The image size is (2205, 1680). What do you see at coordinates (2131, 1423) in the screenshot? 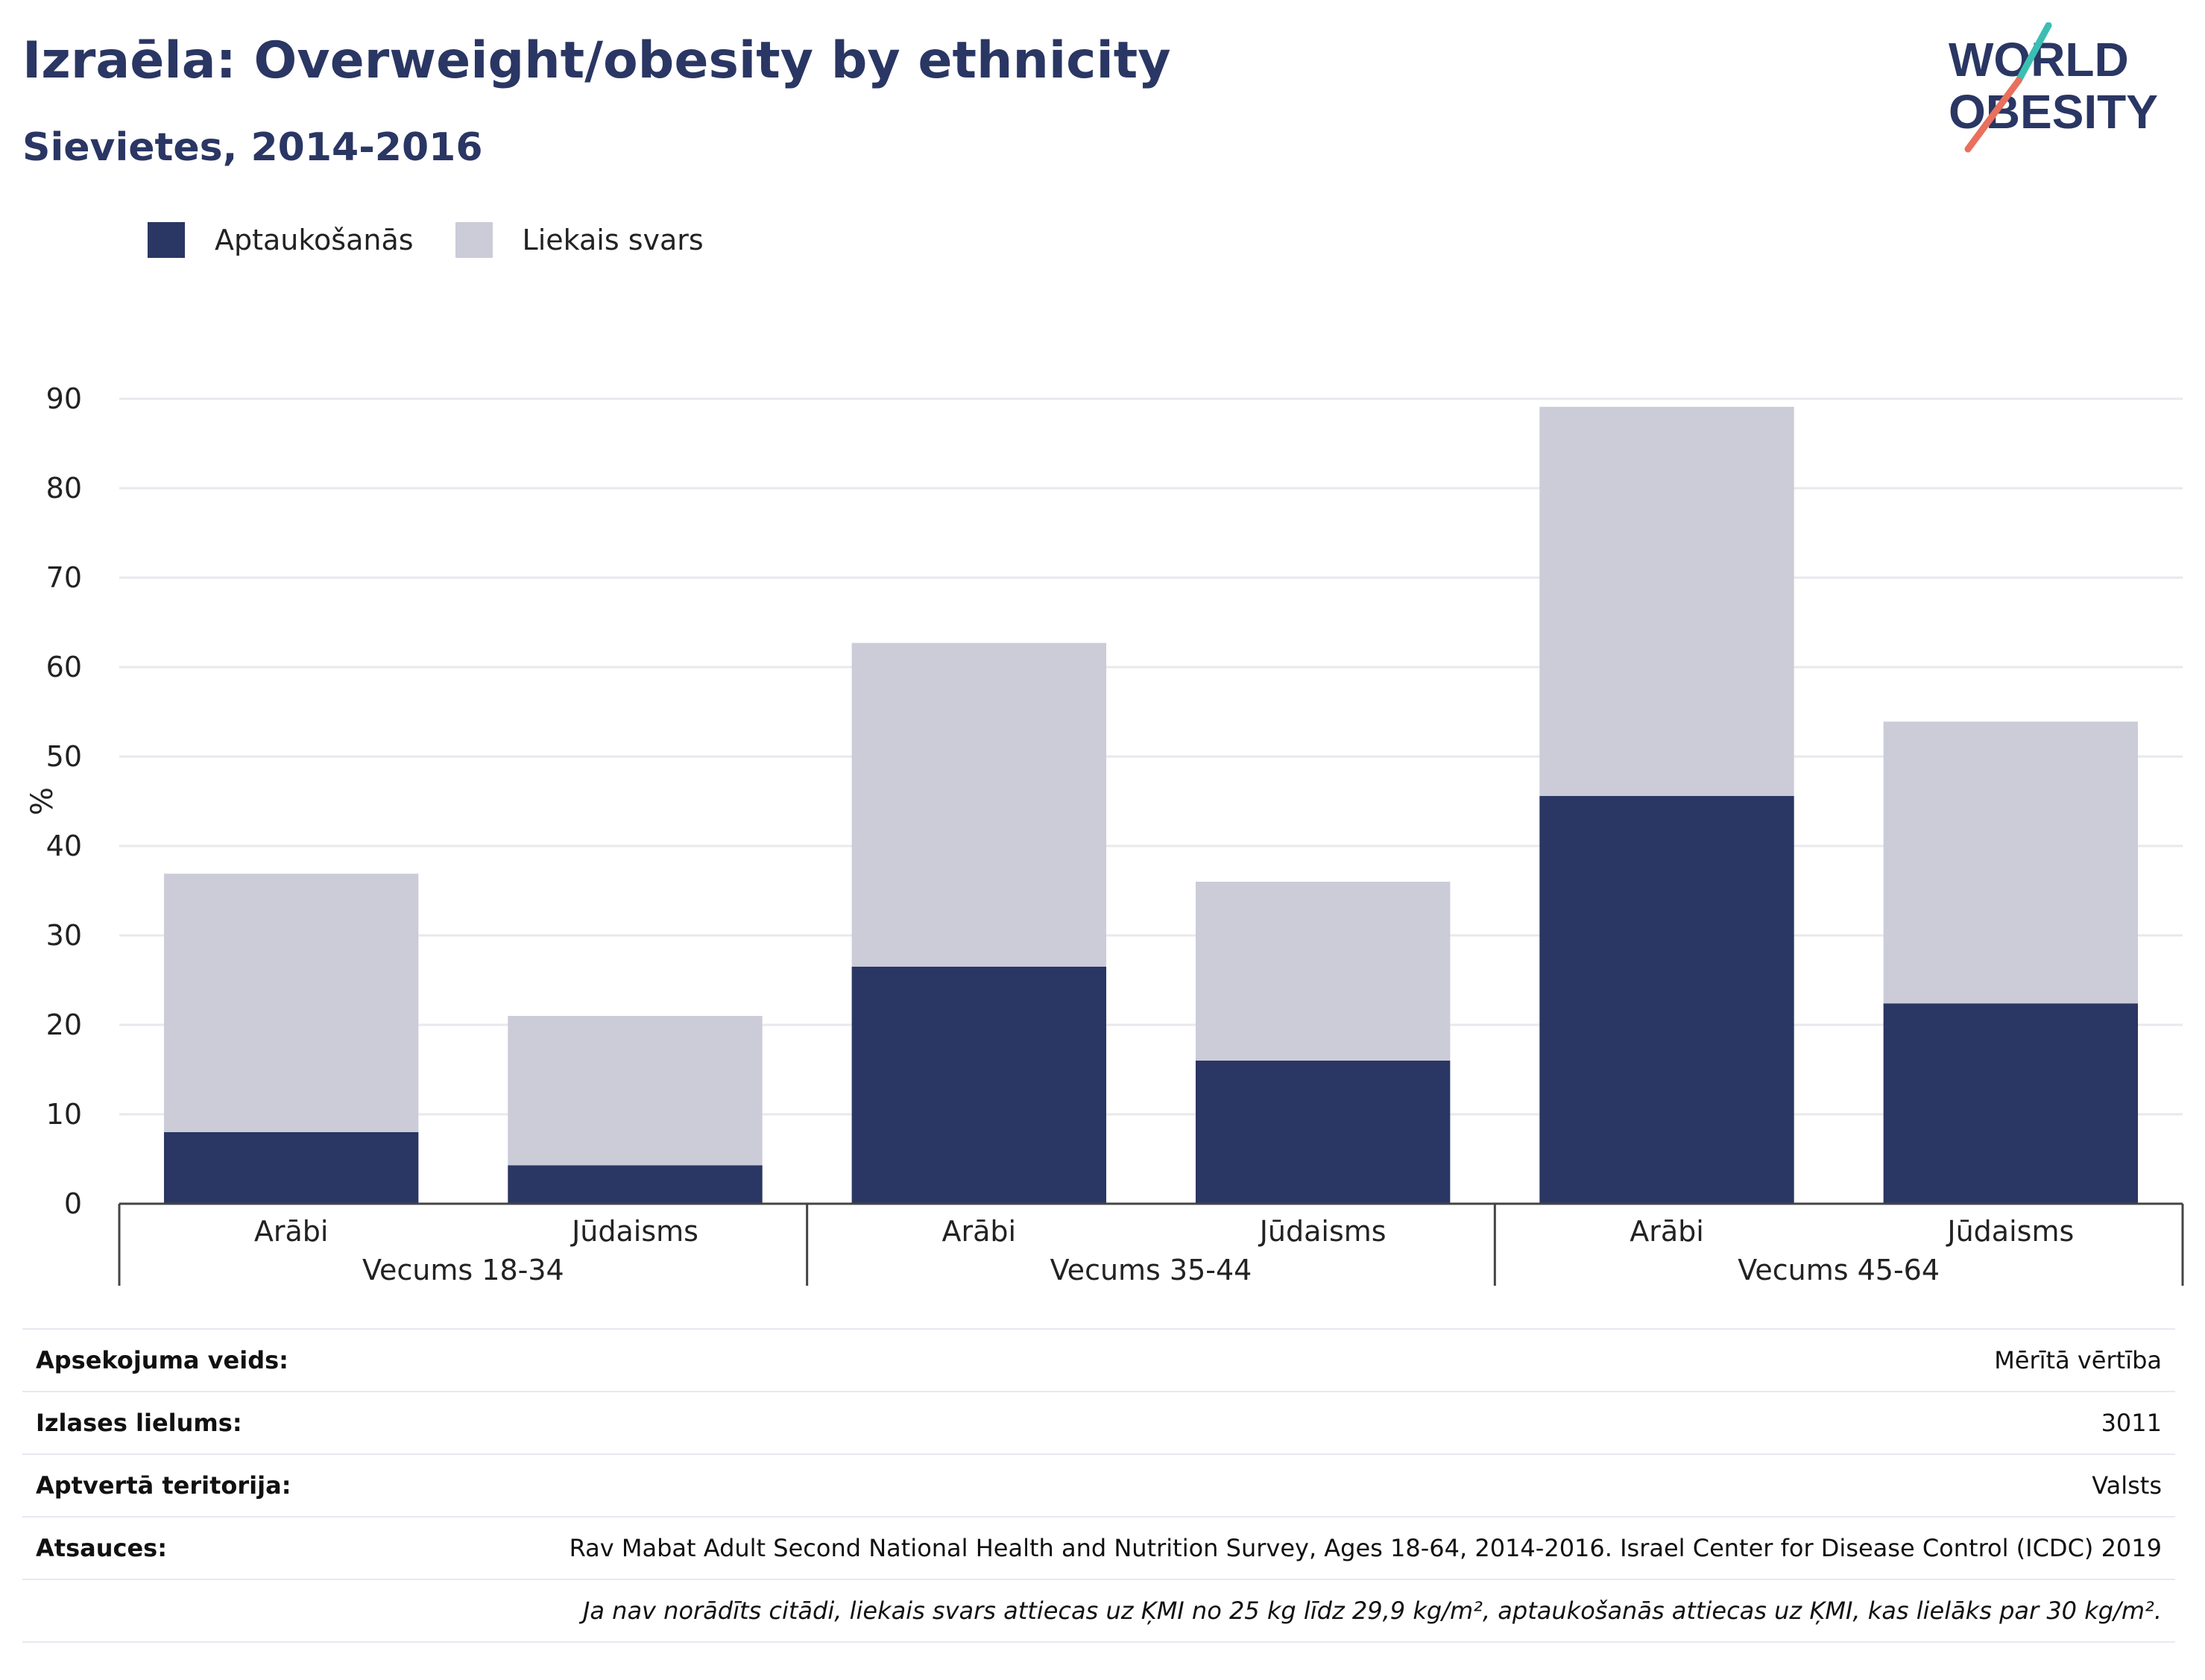
I see `meta-value: 3011` at bounding box center [2131, 1423].